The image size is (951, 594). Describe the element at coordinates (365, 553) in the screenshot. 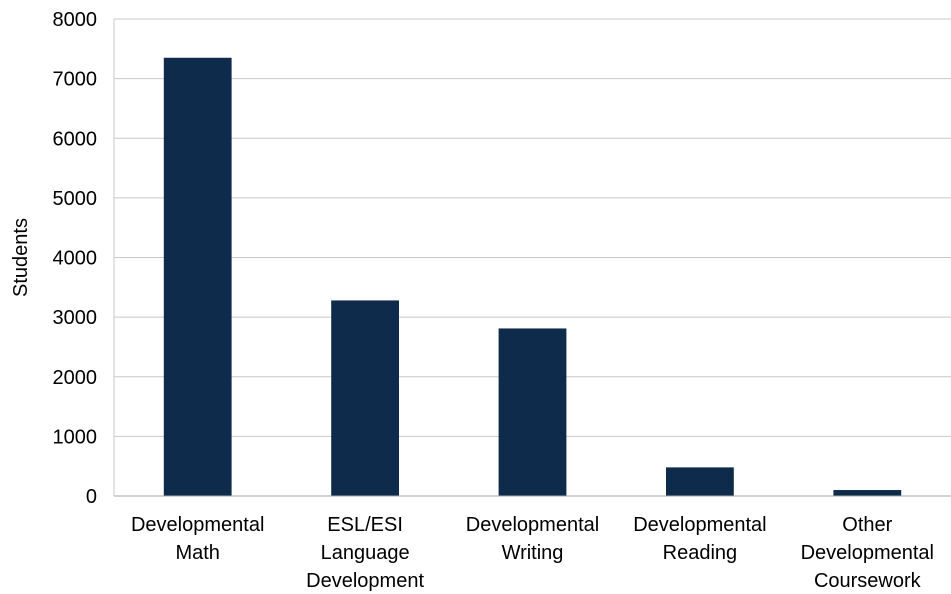

I see `x-category-label: ESL/ESI Language Development` at that location.